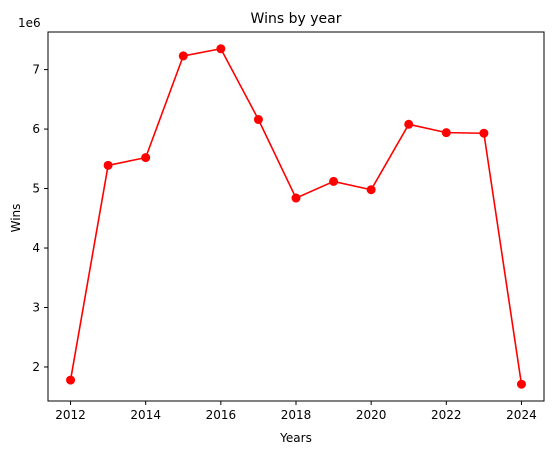 This screenshot has width=554, height=459. Describe the element at coordinates (70, 415) in the screenshot. I see `x-tick-label: 2012` at that location.